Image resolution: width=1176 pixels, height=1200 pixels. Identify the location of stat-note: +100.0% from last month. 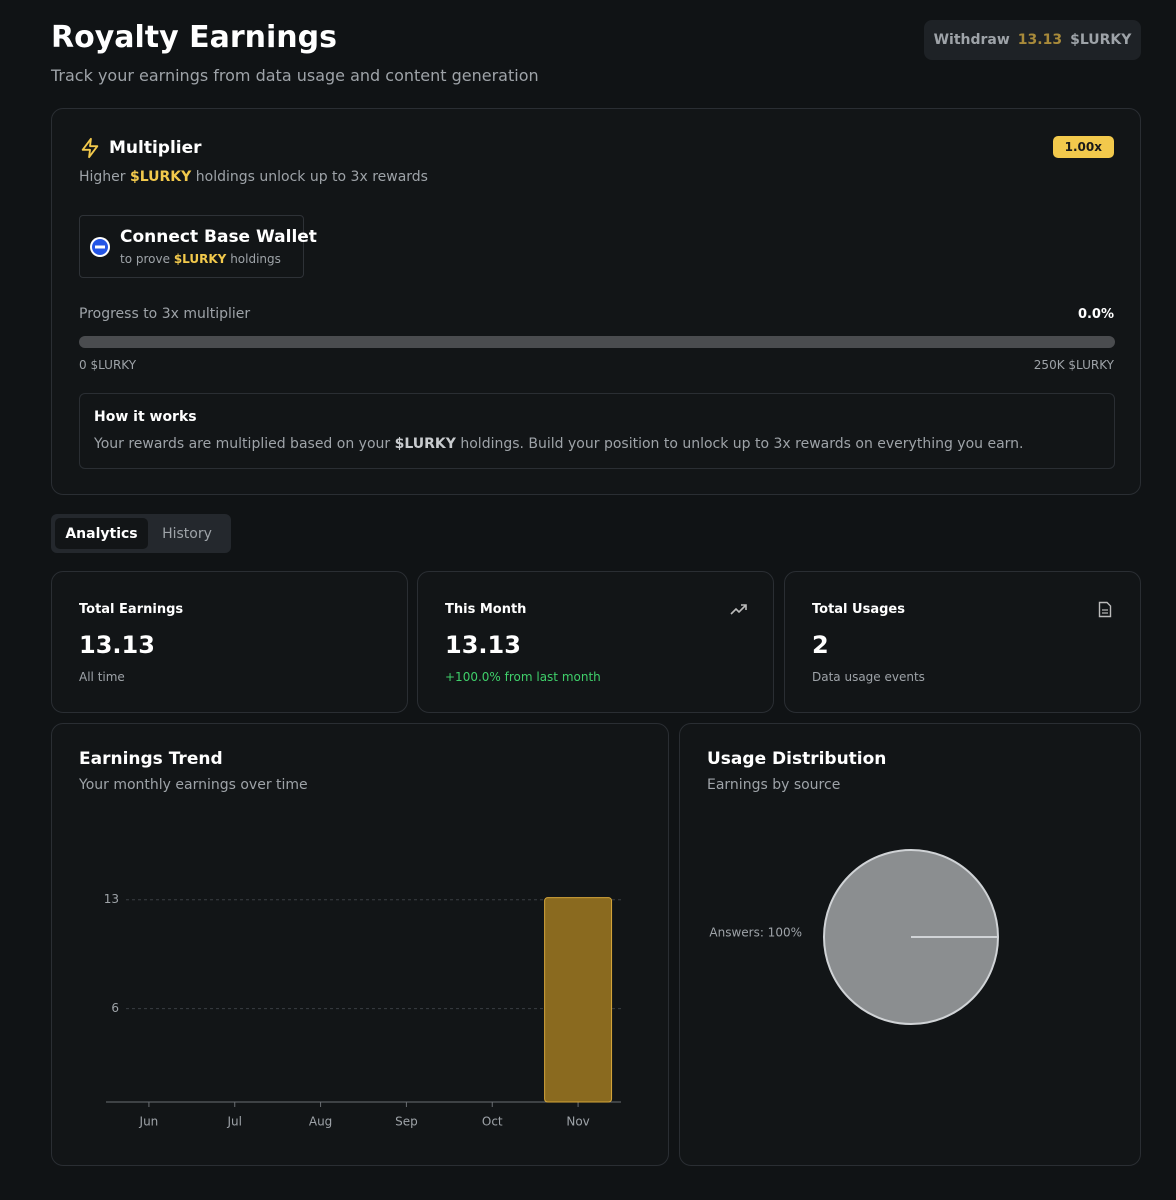
(523, 677).